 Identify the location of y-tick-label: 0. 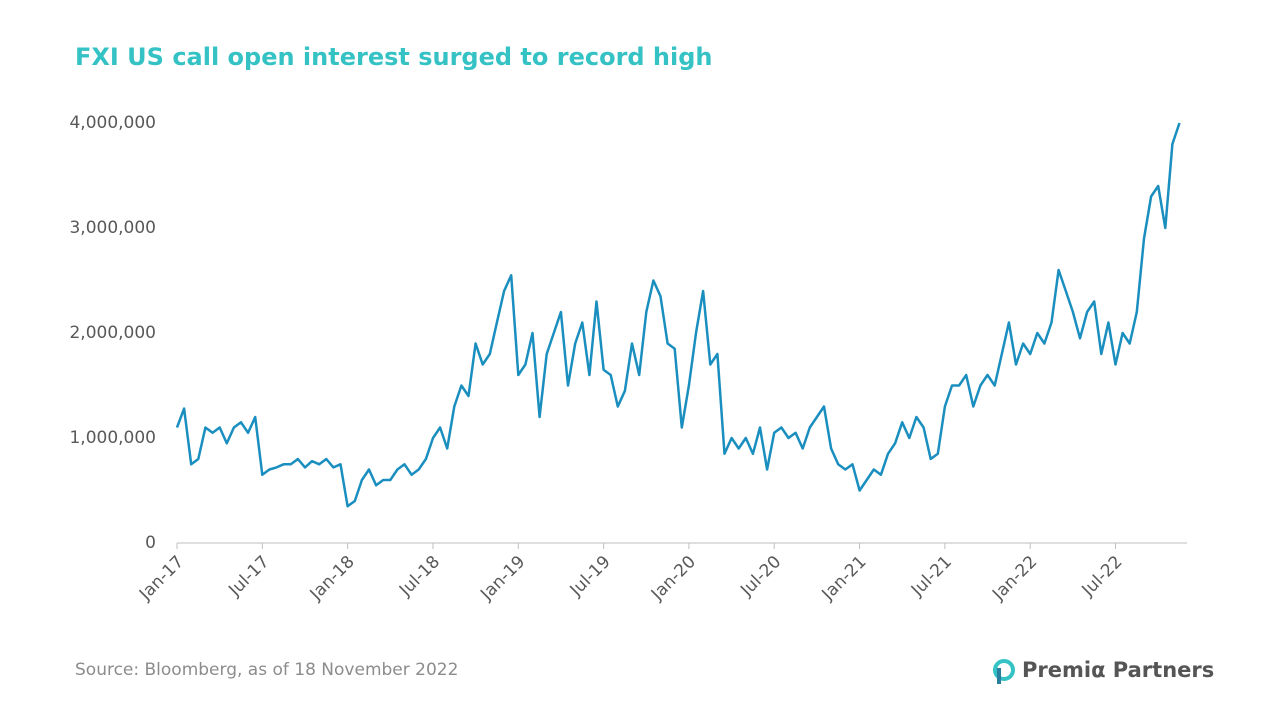
(150, 543).